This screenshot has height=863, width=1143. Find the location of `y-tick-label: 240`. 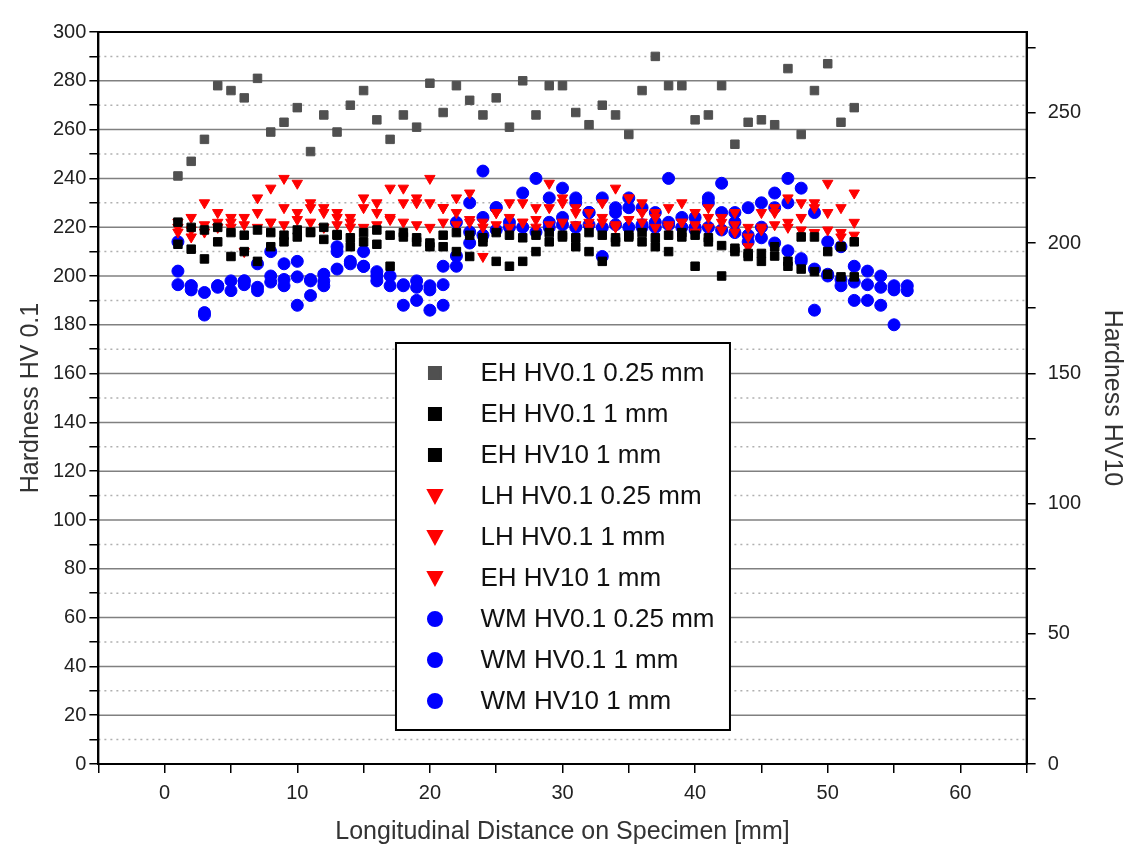

y-tick-label: 240 is located at coordinates (69, 176).